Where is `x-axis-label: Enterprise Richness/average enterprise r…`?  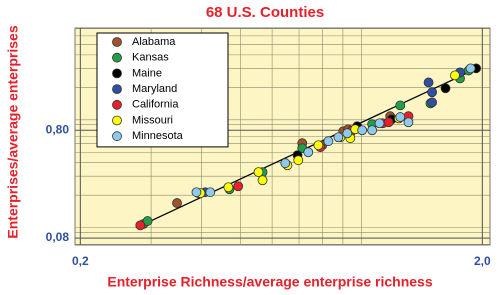 x-axis-label: Enterprise Richness/average enterprise r… is located at coordinates (269, 282).